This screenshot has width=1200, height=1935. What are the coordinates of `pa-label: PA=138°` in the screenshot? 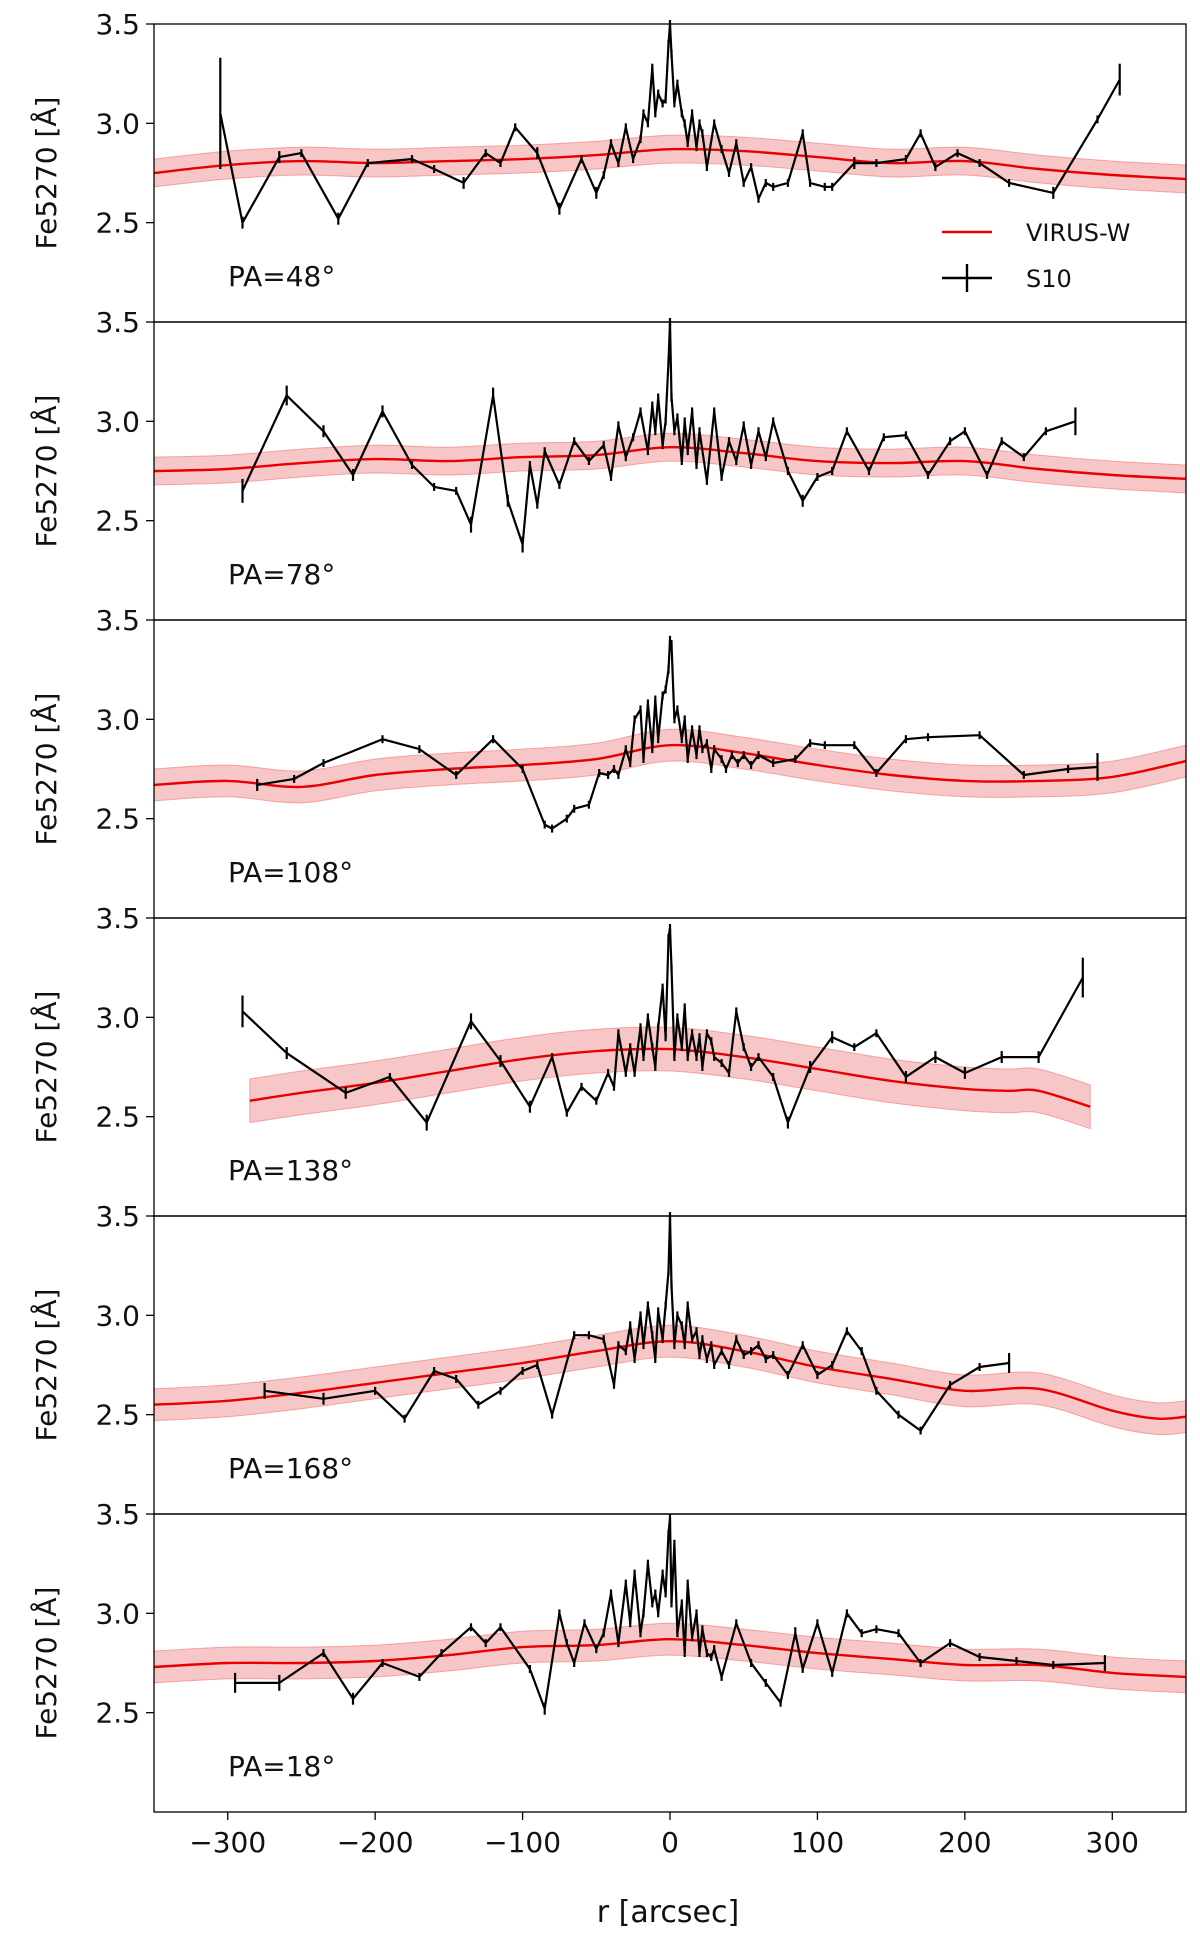 It's located at (290, 1170).